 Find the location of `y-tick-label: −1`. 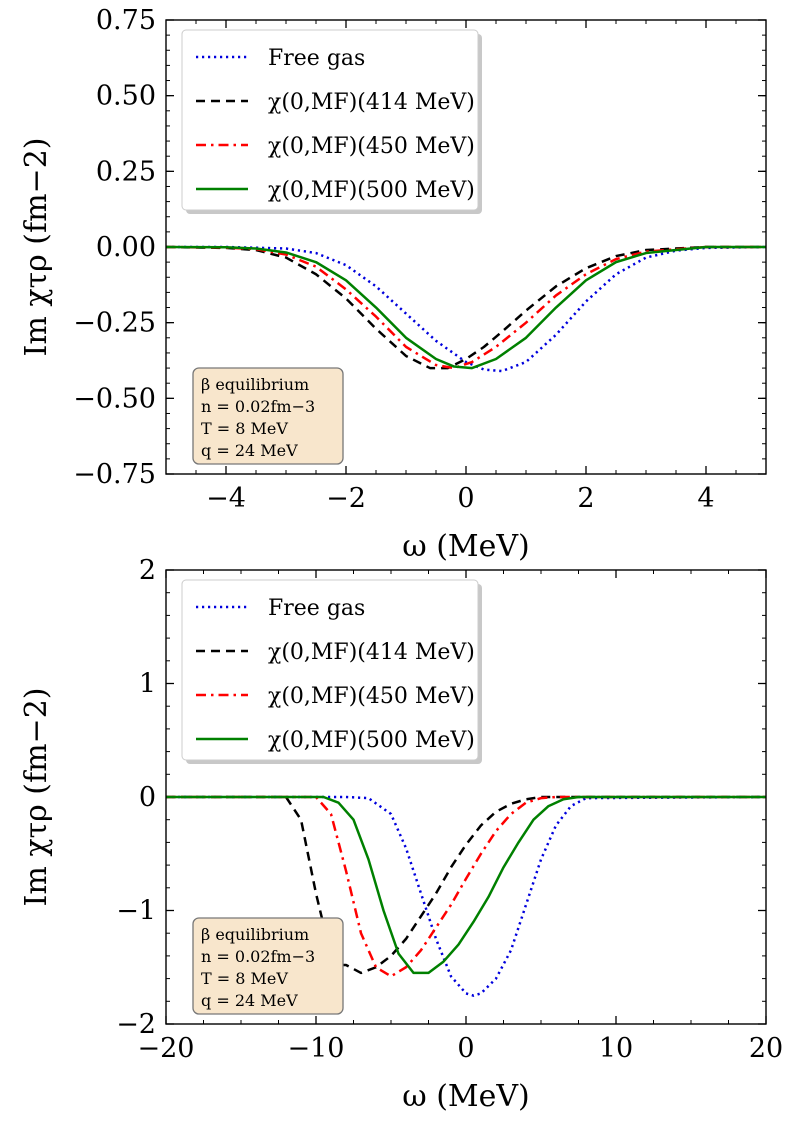

y-tick-label: −1 is located at coordinates (136, 911).